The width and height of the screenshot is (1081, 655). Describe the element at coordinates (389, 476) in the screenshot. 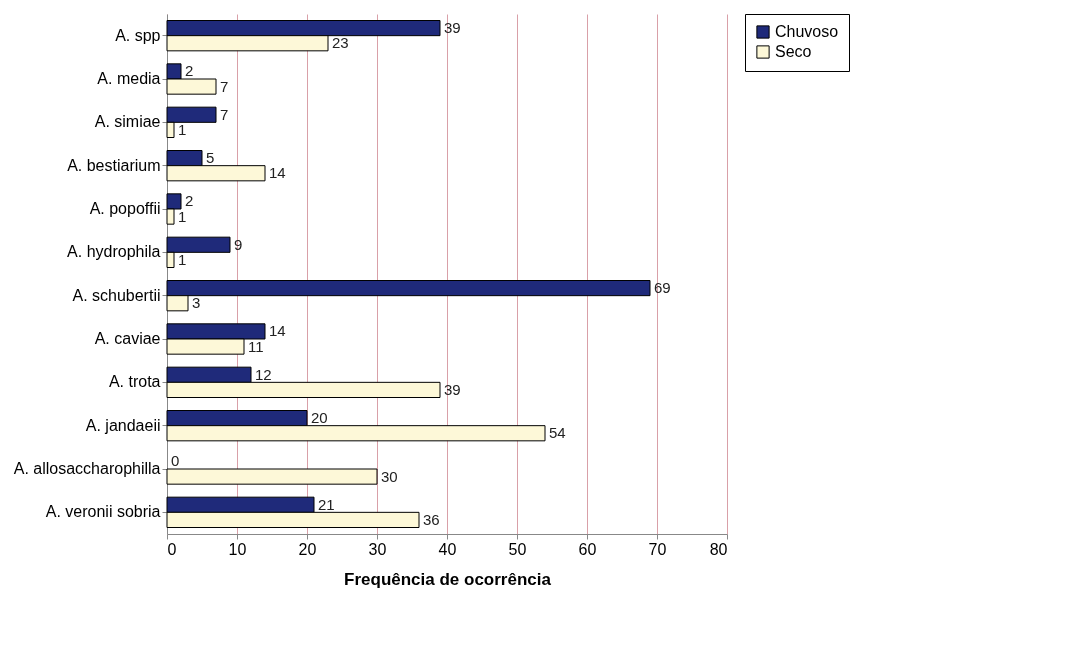

I see `data-label: 30` at that location.